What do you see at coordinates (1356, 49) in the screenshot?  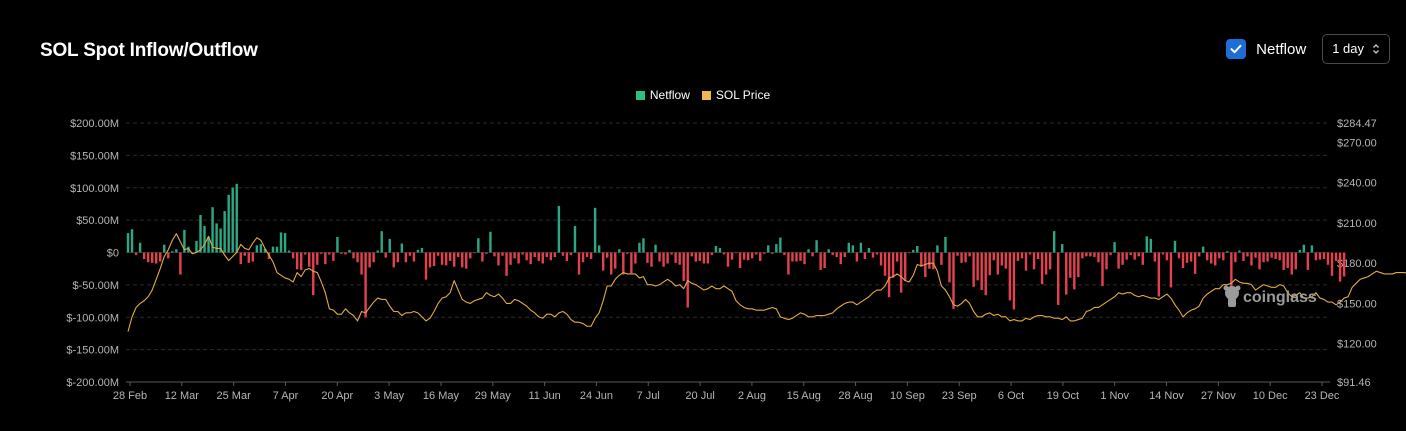 I see `interval-select: 1 day` at bounding box center [1356, 49].